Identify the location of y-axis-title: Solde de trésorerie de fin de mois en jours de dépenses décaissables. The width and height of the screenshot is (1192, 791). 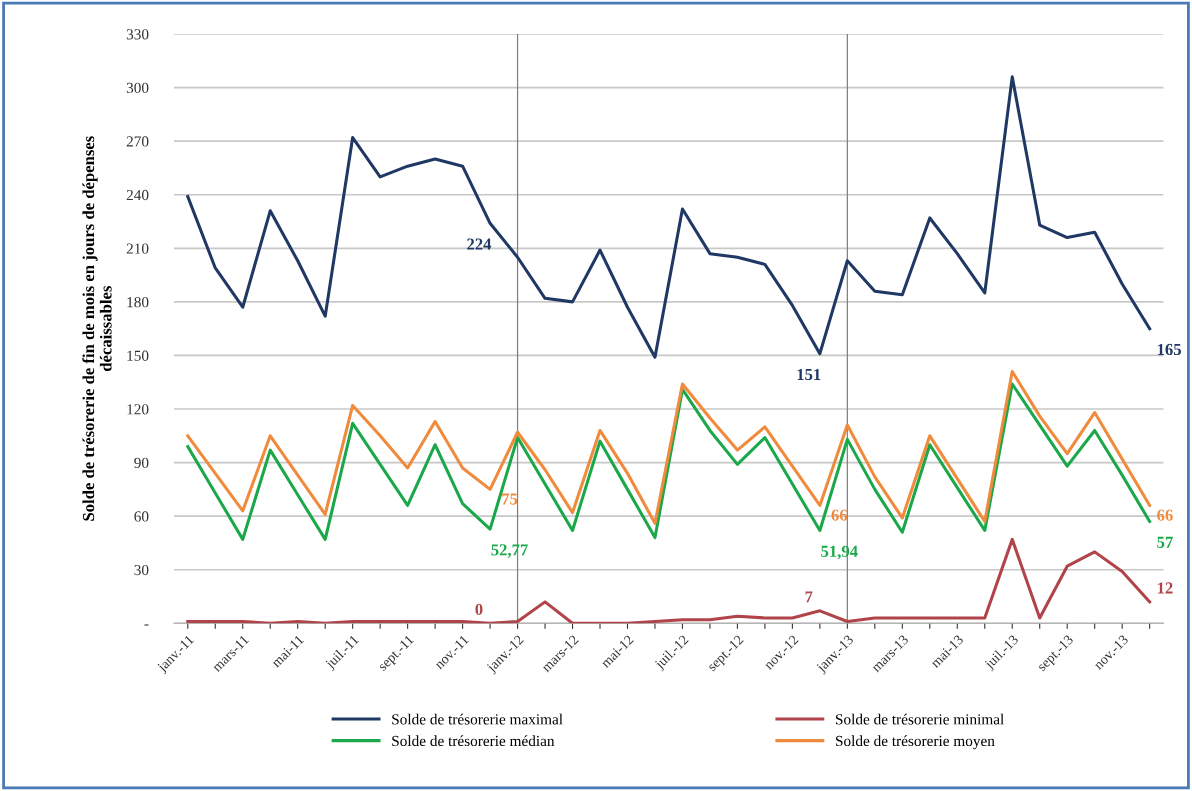
(97, 328).